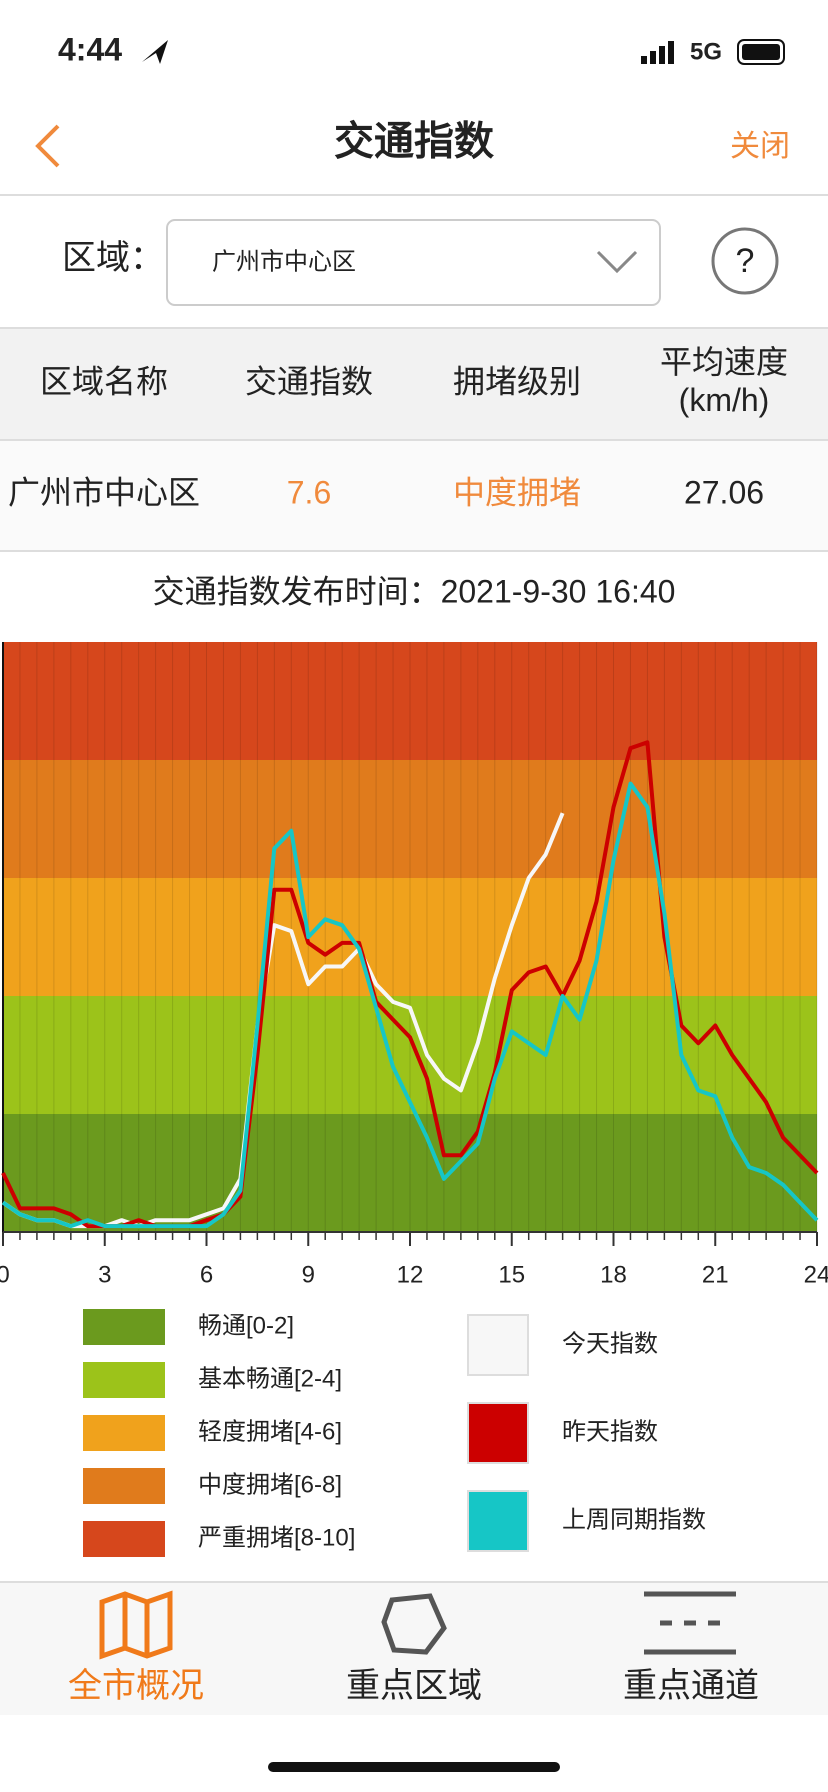 The width and height of the screenshot is (828, 1792). I want to click on battery-level, so click(761, 52).